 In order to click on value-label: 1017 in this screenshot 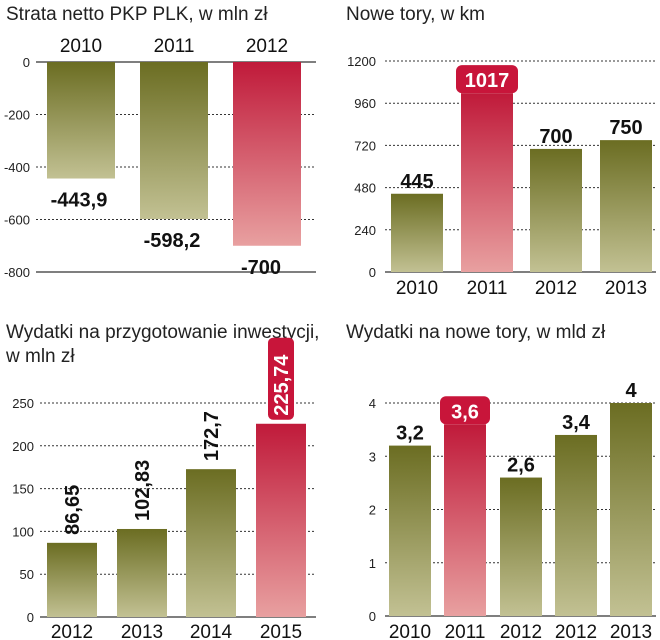, I will do `click(487, 81)`.